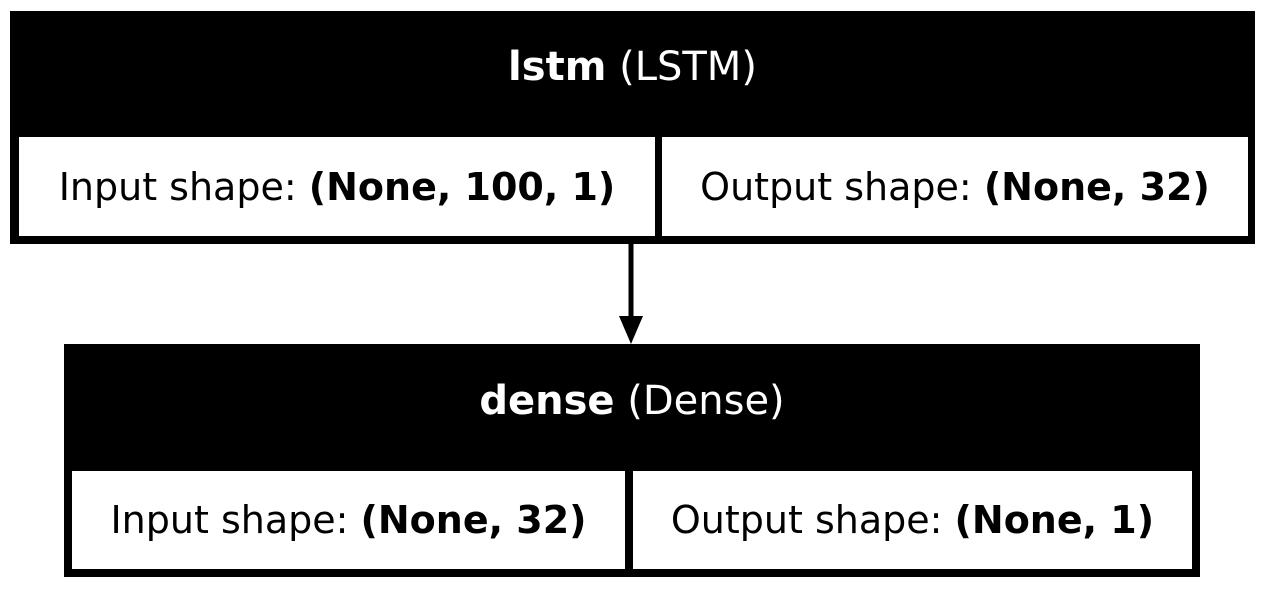 The width and height of the screenshot is (1264, 589). What do you see at coordinates (1054, 520) in the screenshot?
I see `output-shape-value: (None, 1)` at bounding box center [1054, 520].